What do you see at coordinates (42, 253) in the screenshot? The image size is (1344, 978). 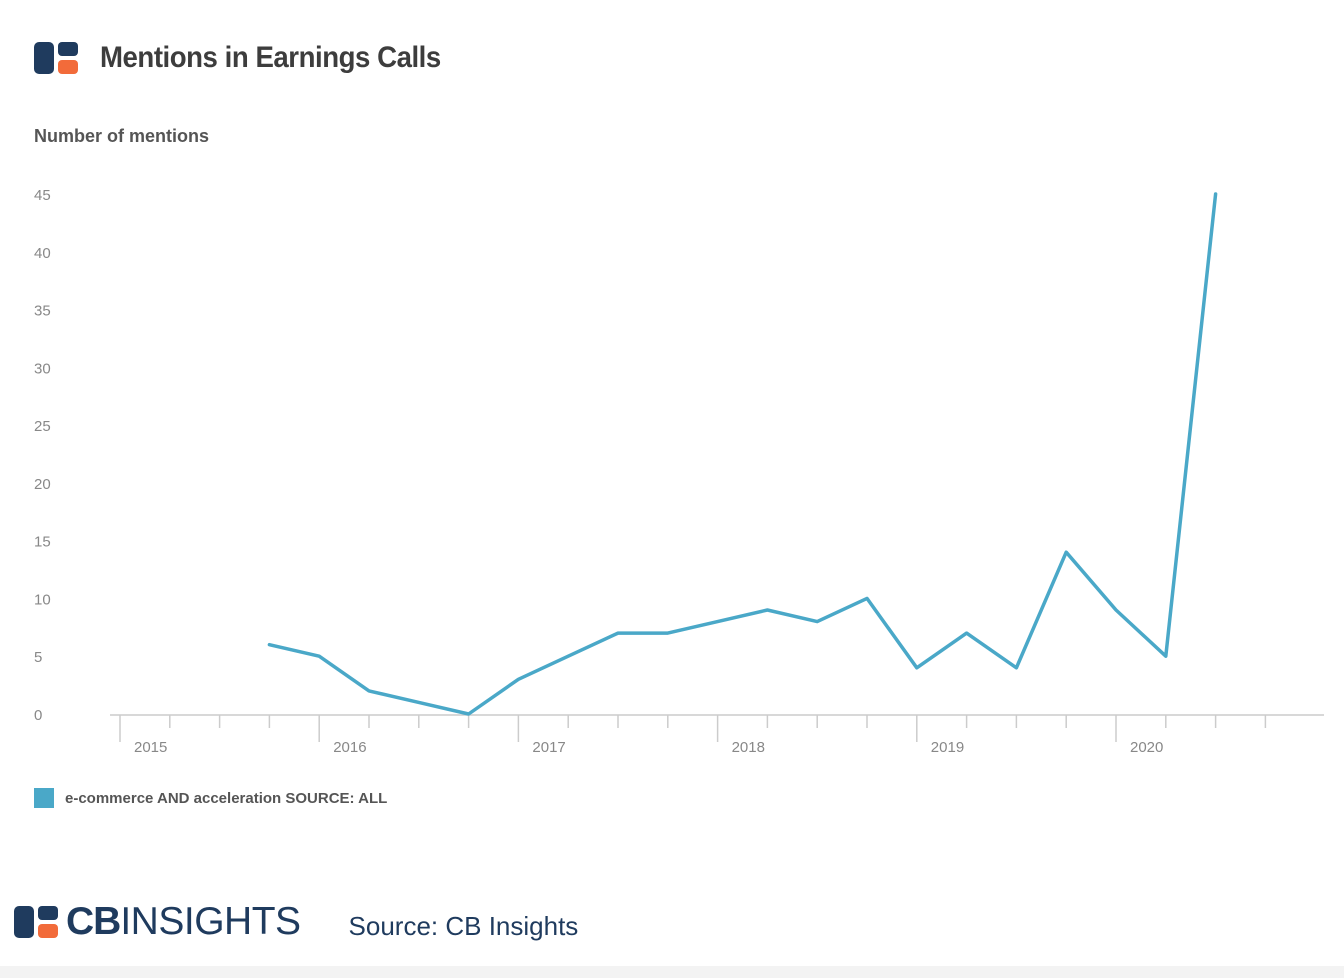 I see `y-tick-label: 40` at bounding box center [42, 253].